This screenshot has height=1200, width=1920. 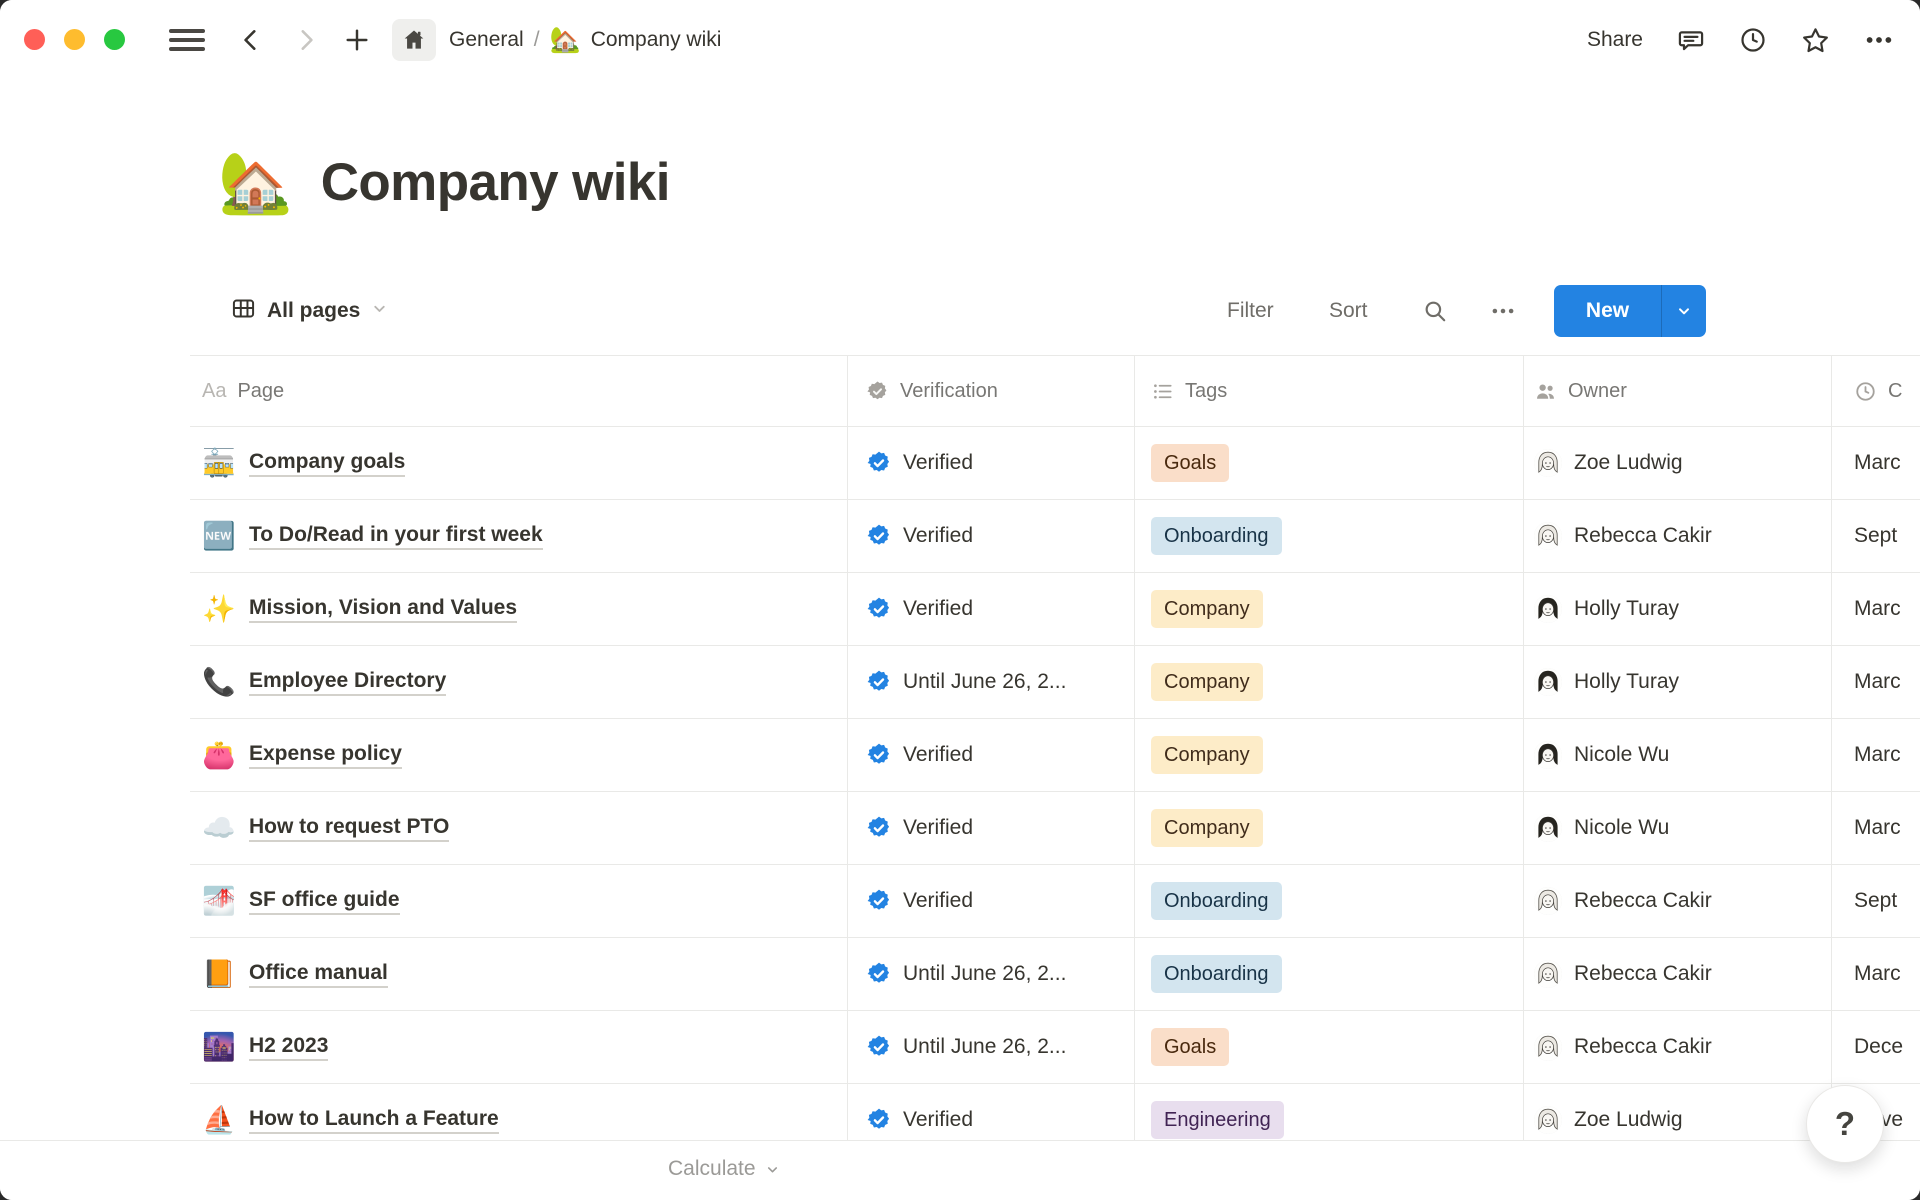 I want to click on page-title-link: Company goals, so click(x=327, y=463).